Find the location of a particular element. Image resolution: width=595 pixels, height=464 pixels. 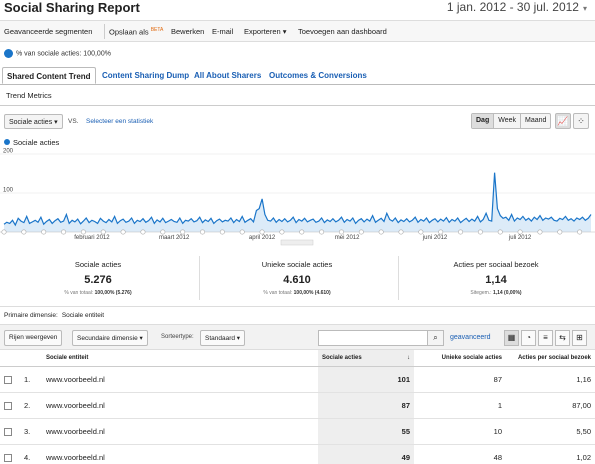

stat-sub: Sitegem.: 1,14 (0,00%) is located at coordinates (496, 293).